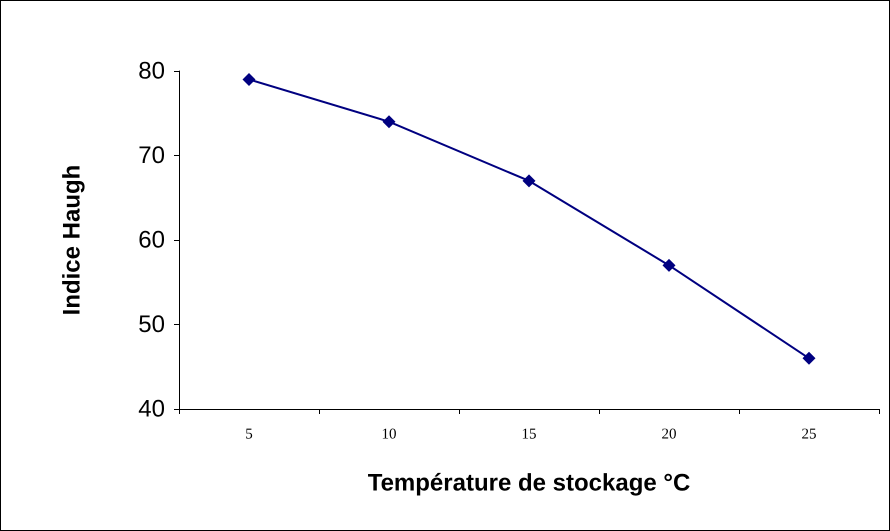 Image resolution: width=890 pixels, height=531 pixels. Describe the element at coordinates (529, 434) in the screenshot. I see `x-tick-label: 15` at that location.